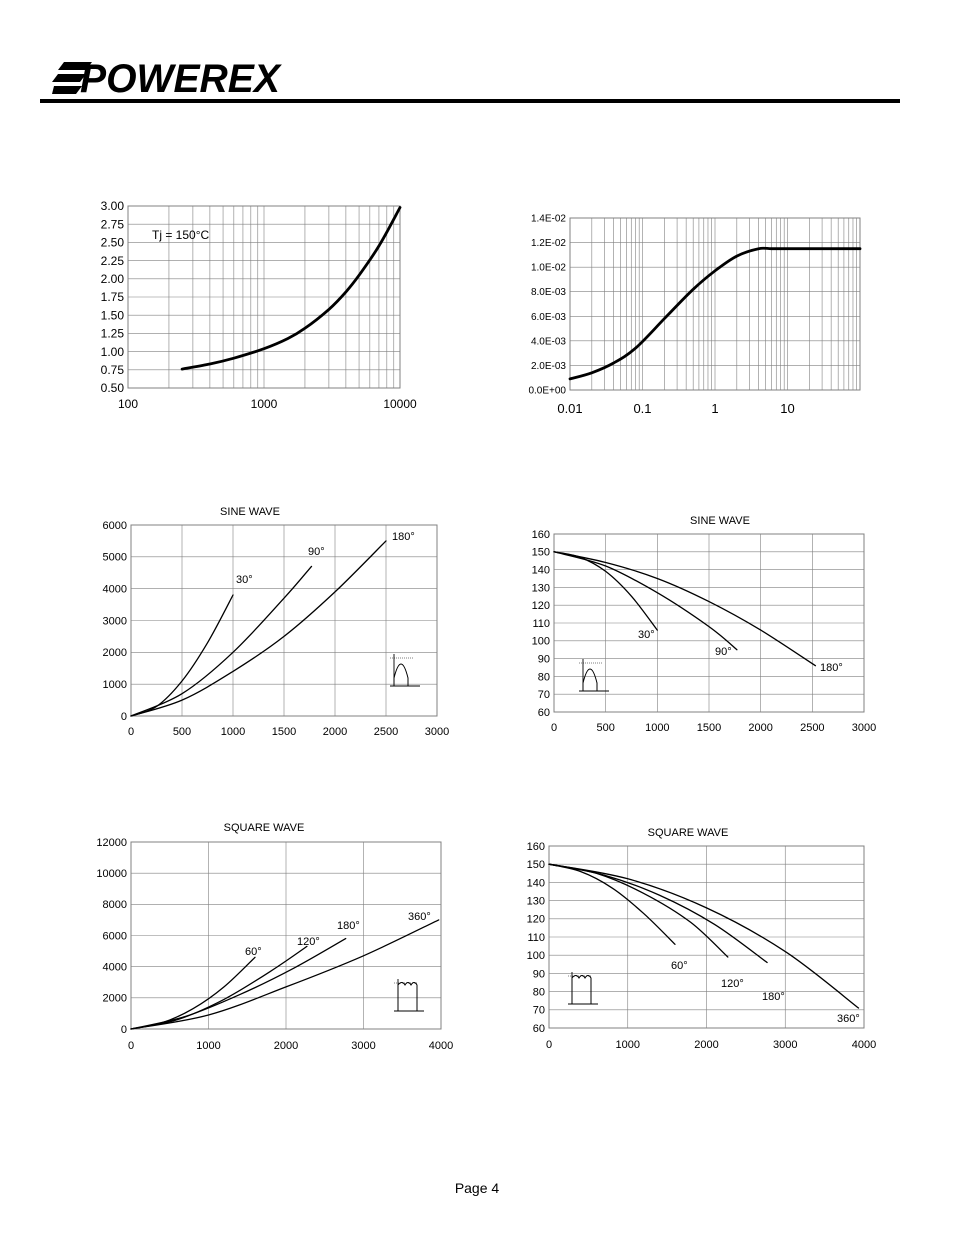  Describe the element at coordinates (115, 621) in the screenshot. I see `y-tick-label: 3000` at that location.